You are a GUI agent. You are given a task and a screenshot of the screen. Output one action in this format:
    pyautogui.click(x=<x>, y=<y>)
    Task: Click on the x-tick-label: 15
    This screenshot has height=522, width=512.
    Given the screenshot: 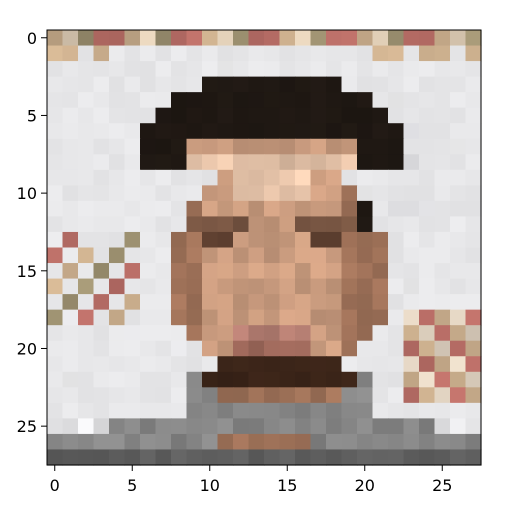 What is the action you would take?
    pyautogui.click(x=287, y=485)
    